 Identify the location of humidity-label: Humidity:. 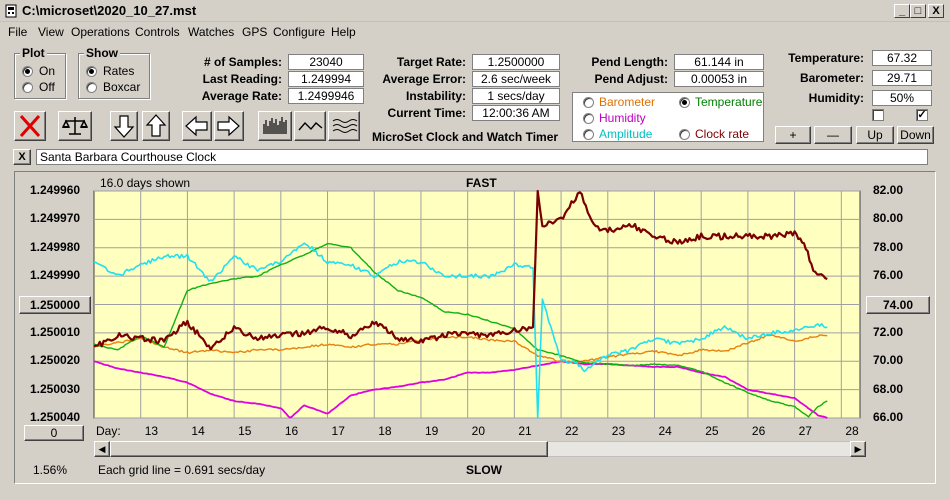
(836, 98).